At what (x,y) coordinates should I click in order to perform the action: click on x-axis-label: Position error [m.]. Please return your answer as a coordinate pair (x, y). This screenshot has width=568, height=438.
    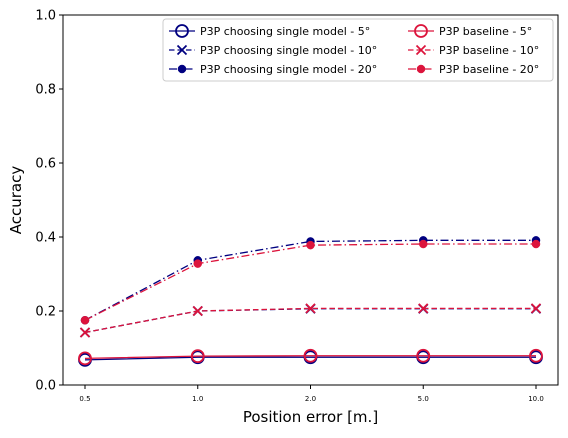
    Looking at the image, I should click on (310, 417).